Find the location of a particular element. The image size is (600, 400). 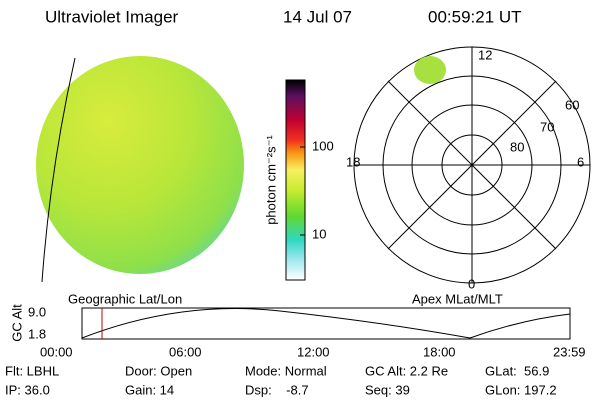

aurora-blob is located at coordinates (430, 70).